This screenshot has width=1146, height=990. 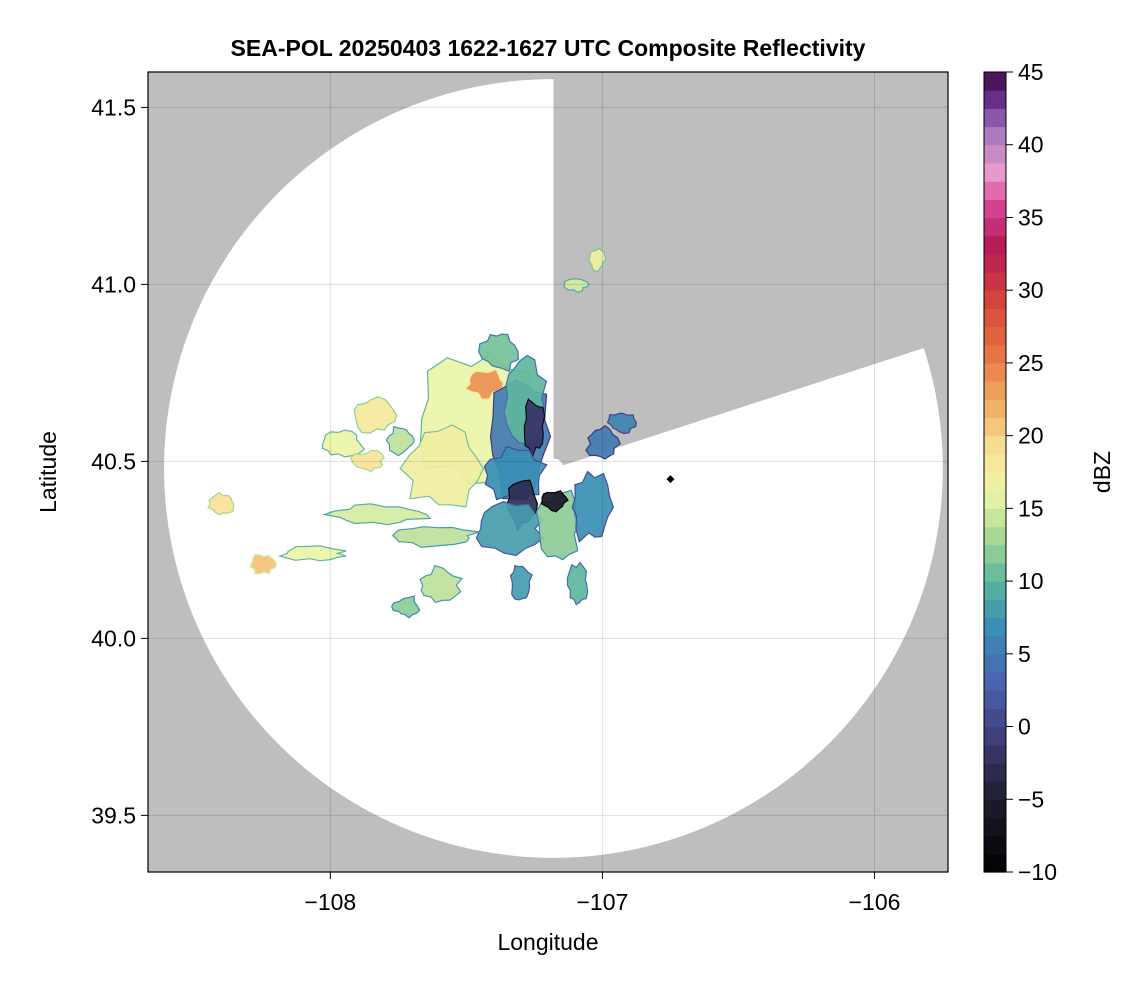 I want to click on colorbar-tick-label: 10, so click(x=1031, y=581).